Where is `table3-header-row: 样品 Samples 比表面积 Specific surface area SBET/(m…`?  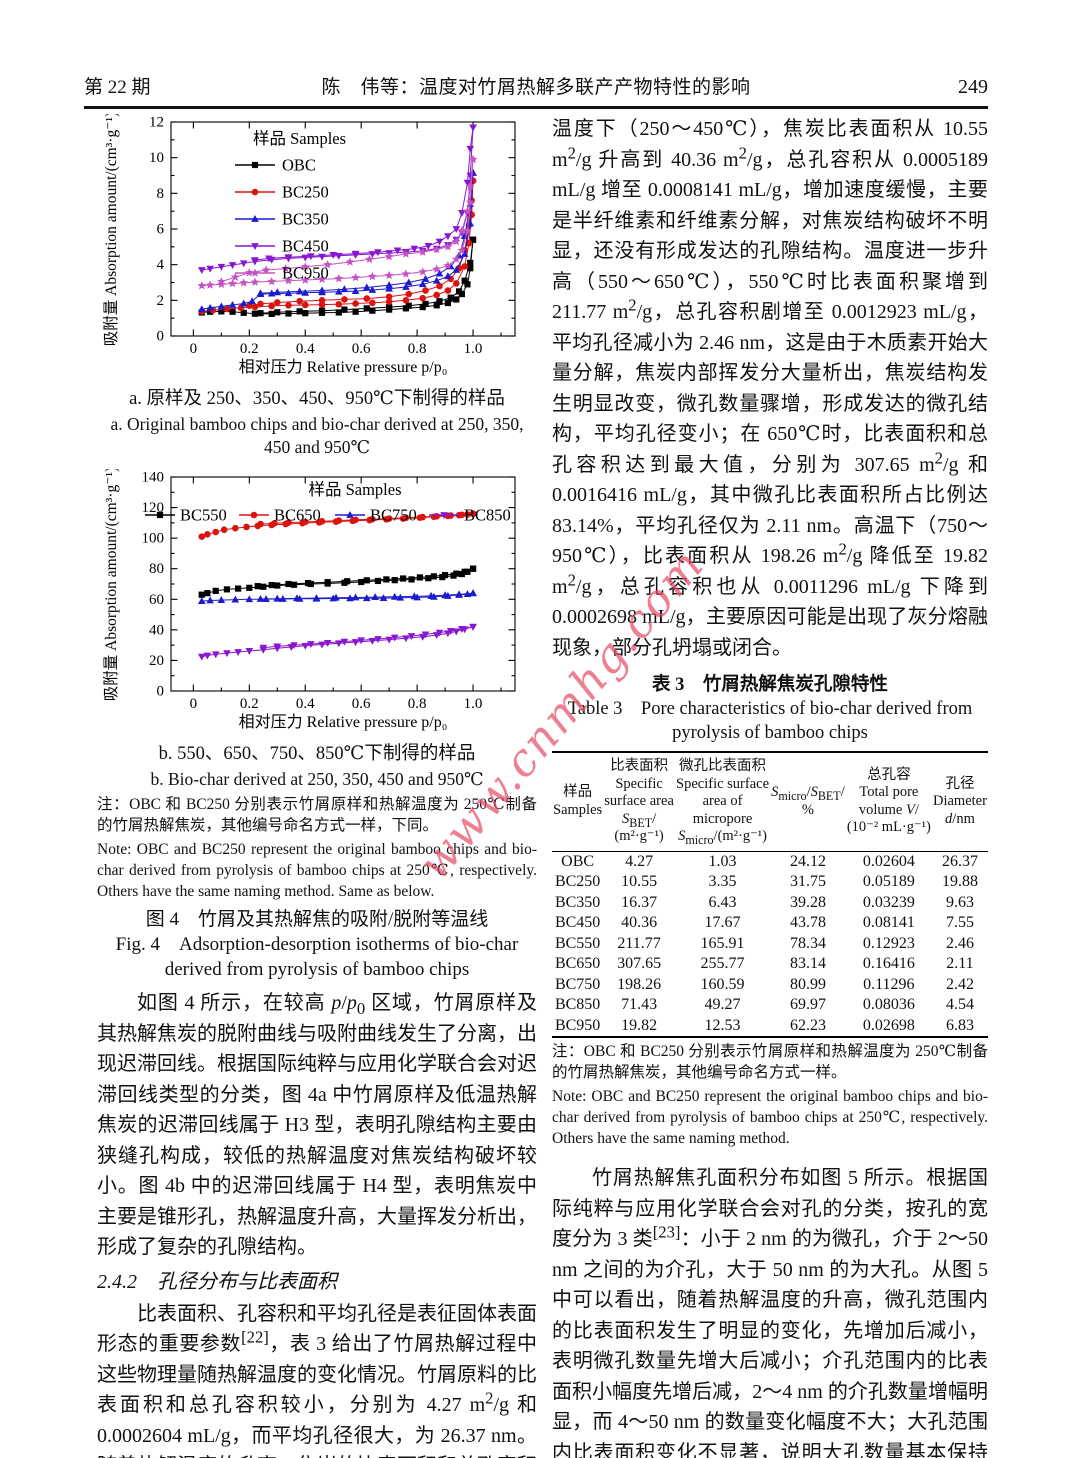 table3-header-row: 样品 Samples 比表面积 Specific surface area SBET/(m… is located at coordinates (770, 801).